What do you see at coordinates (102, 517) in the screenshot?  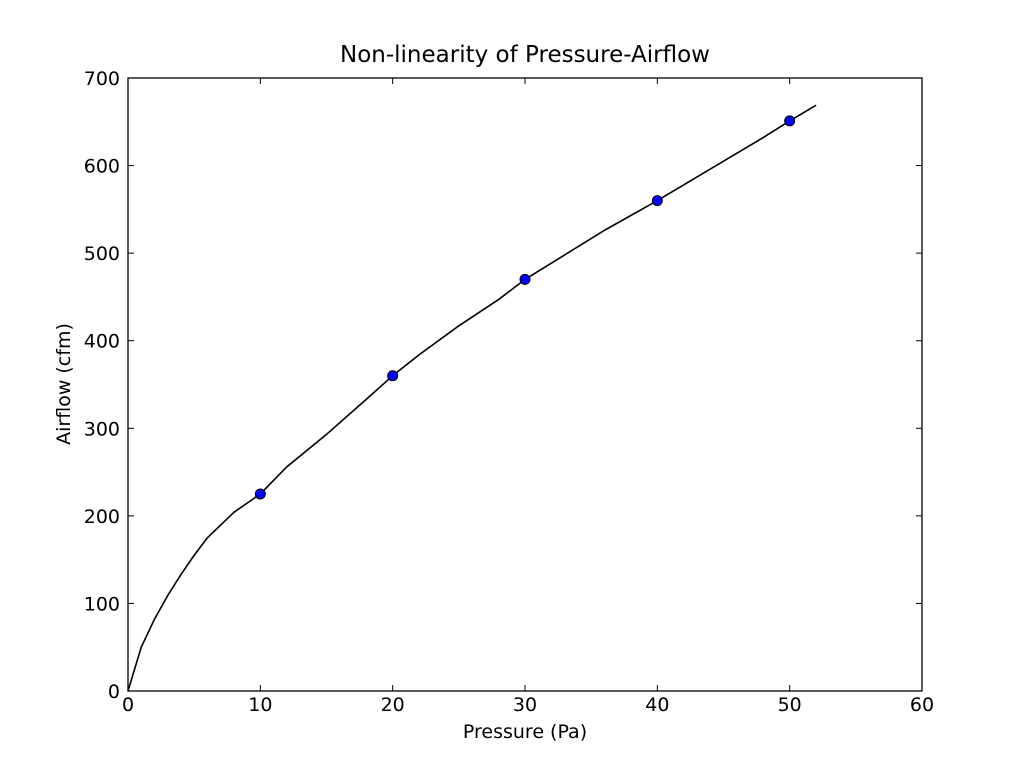 I see `y-tick-label: 200` at bounding box center [102, 517].